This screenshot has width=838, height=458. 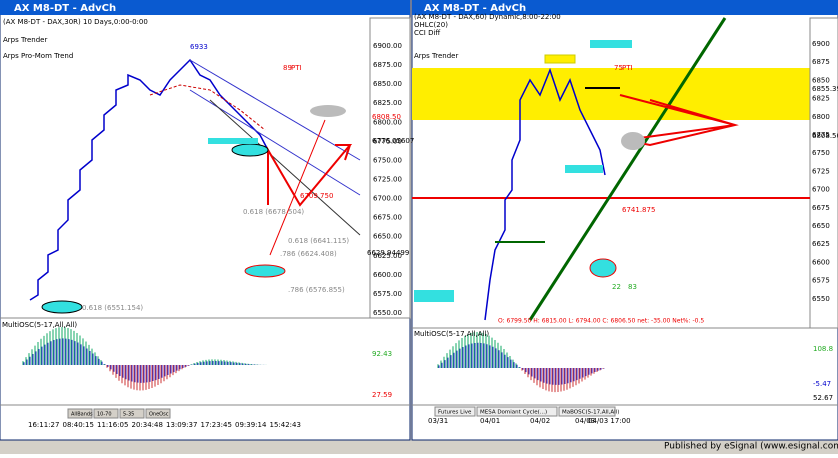 What do you see at coordinates (427, 33) in the screenshot?
I see `header-text: CCI Diff` at bounding box center [427, 33].